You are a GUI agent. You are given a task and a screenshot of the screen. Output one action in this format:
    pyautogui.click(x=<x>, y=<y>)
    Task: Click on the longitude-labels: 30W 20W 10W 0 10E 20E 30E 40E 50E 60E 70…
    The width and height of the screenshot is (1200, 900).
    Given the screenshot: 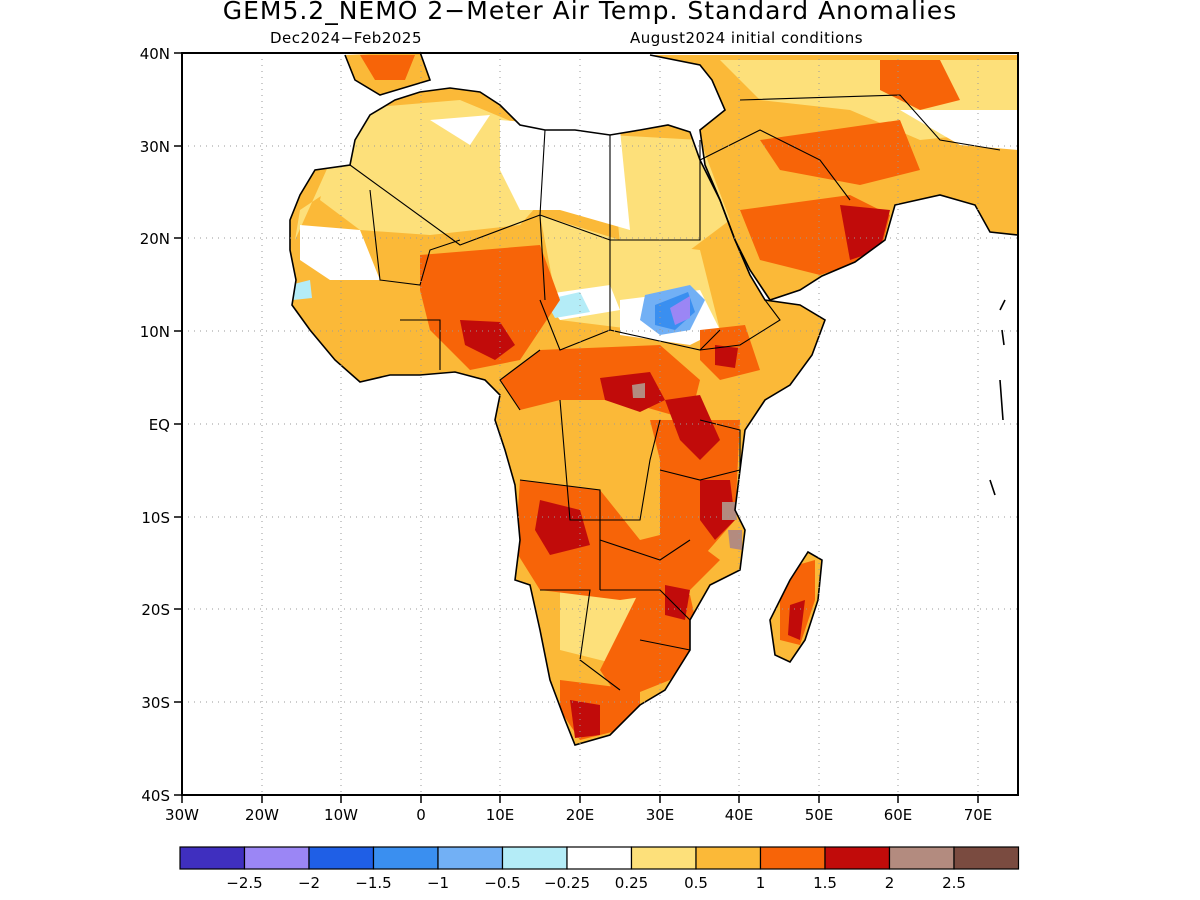 What is the action you would take?
    pyautogui.click(x=578, y=815)
    